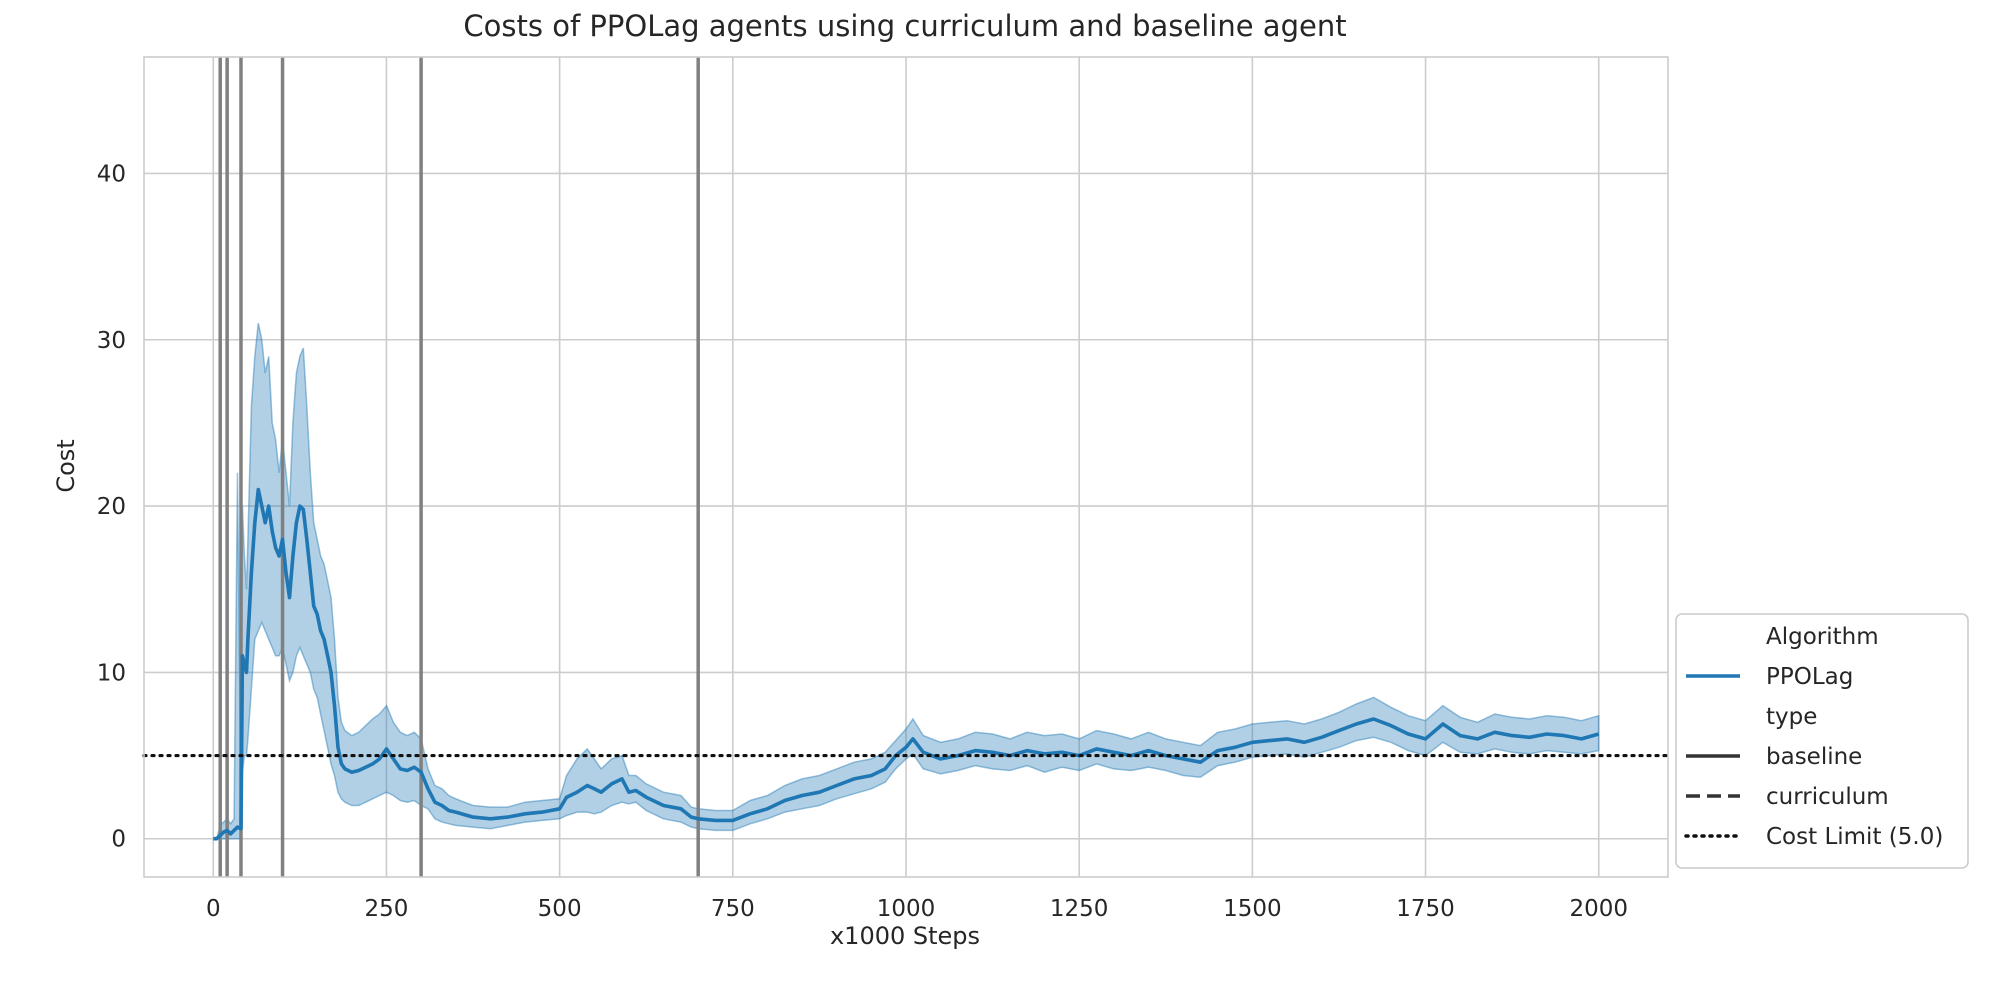 Image resolution: width=2000 pixels, height=1004 pixels. I want to click on y-axis-label: Cost, so click(66, 465).